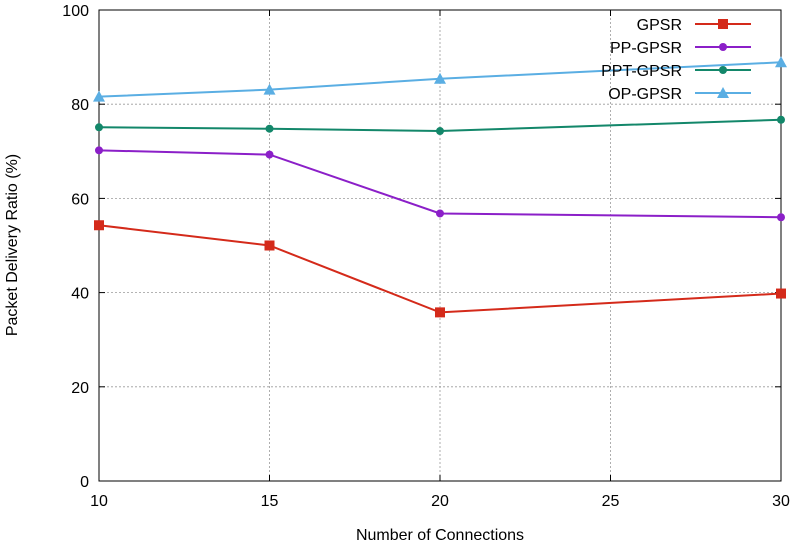 This screenshot has width=791, height=543. Describe the element at coordinates (646, 48) in the screenshot. I see `legend-label-pp-gpsr: PP-GPSR` at that location.